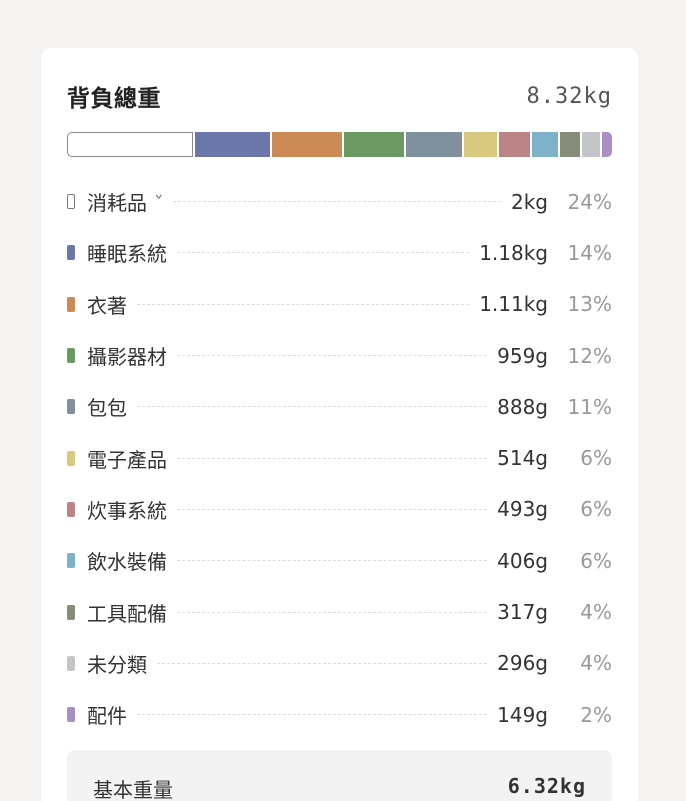 This screenshot has height=801, width=686. Describe the element at coordinates (522, 612) in the screenshot. I see `category-weight: 317g` at that location.